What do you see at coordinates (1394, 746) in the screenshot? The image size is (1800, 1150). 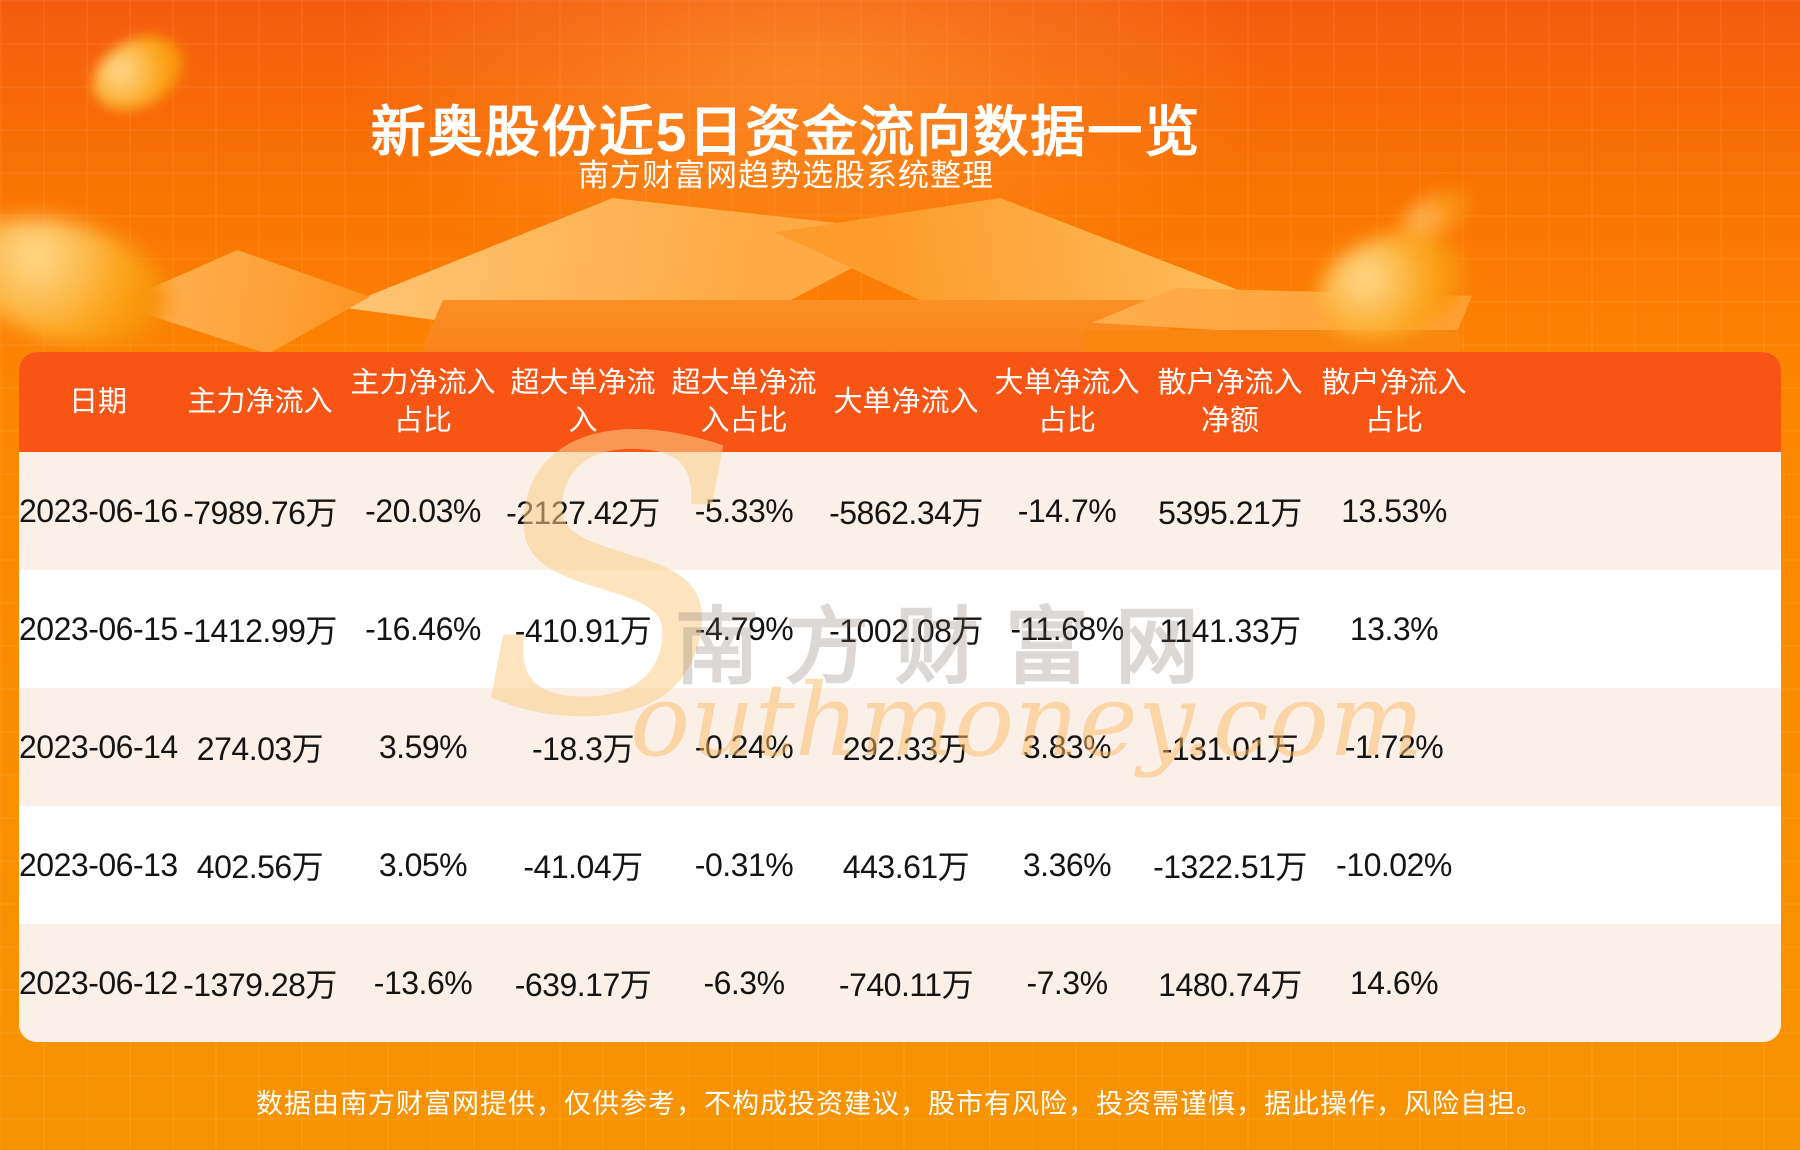 I see `table-cell: -1.72%` at bounding box center [1394, 746].